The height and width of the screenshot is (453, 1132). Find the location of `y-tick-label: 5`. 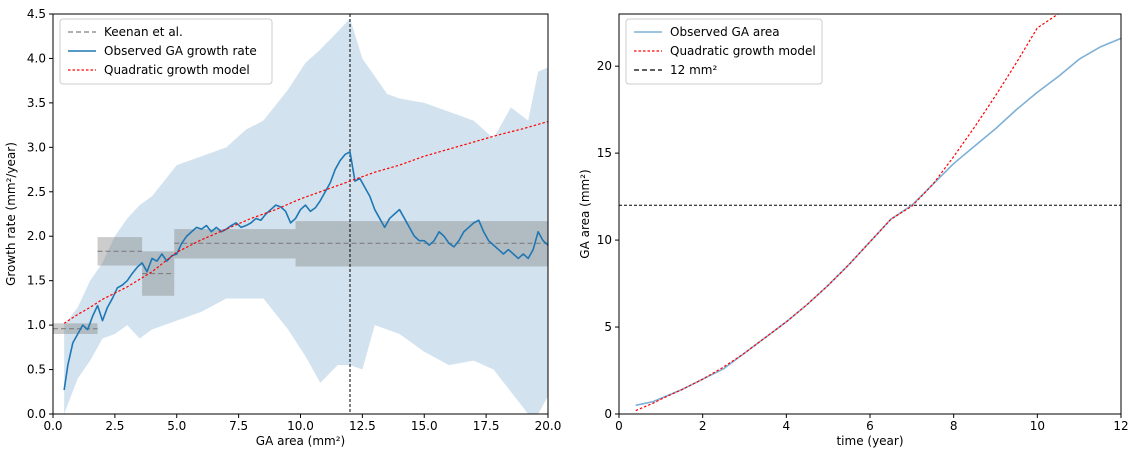

y-tick-label: 5 is located at coordinates (608, 327).